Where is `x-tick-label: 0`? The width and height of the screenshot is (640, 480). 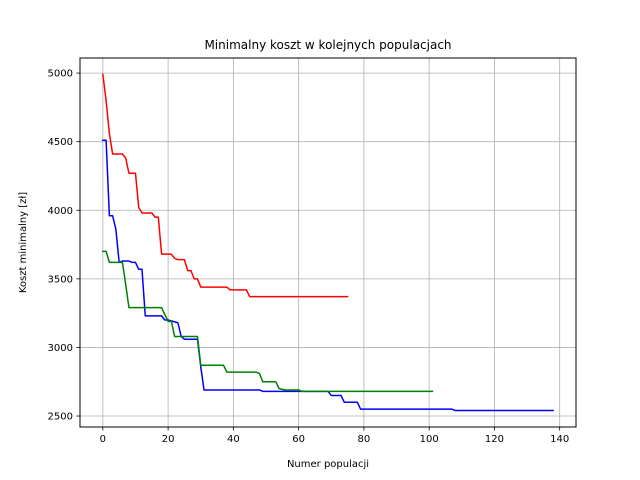
x-tick-label: 0 is located at coordinates (103, 439).